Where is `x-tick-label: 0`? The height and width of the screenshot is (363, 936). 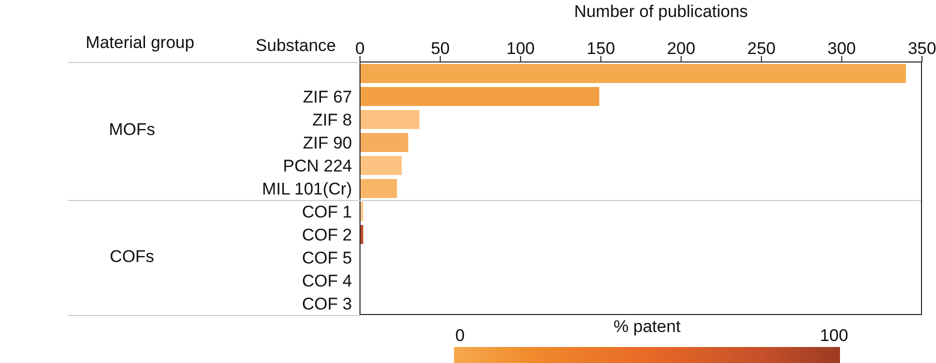
x-tick-label: 0 is located at coordinates (360, 48).